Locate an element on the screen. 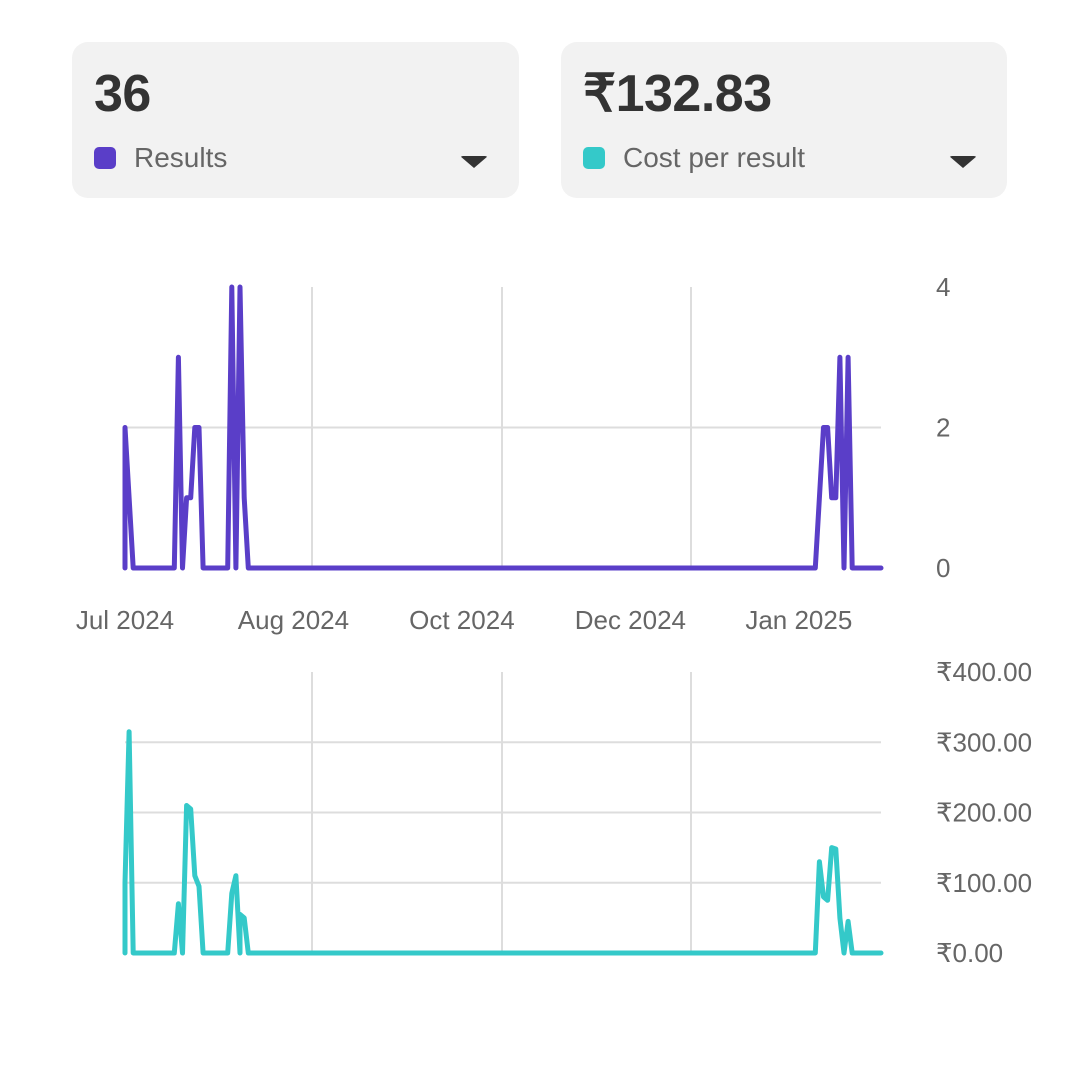 This screenshot has height=1080, width=1080. results-legend: Results is located at coordinates (160, 158).